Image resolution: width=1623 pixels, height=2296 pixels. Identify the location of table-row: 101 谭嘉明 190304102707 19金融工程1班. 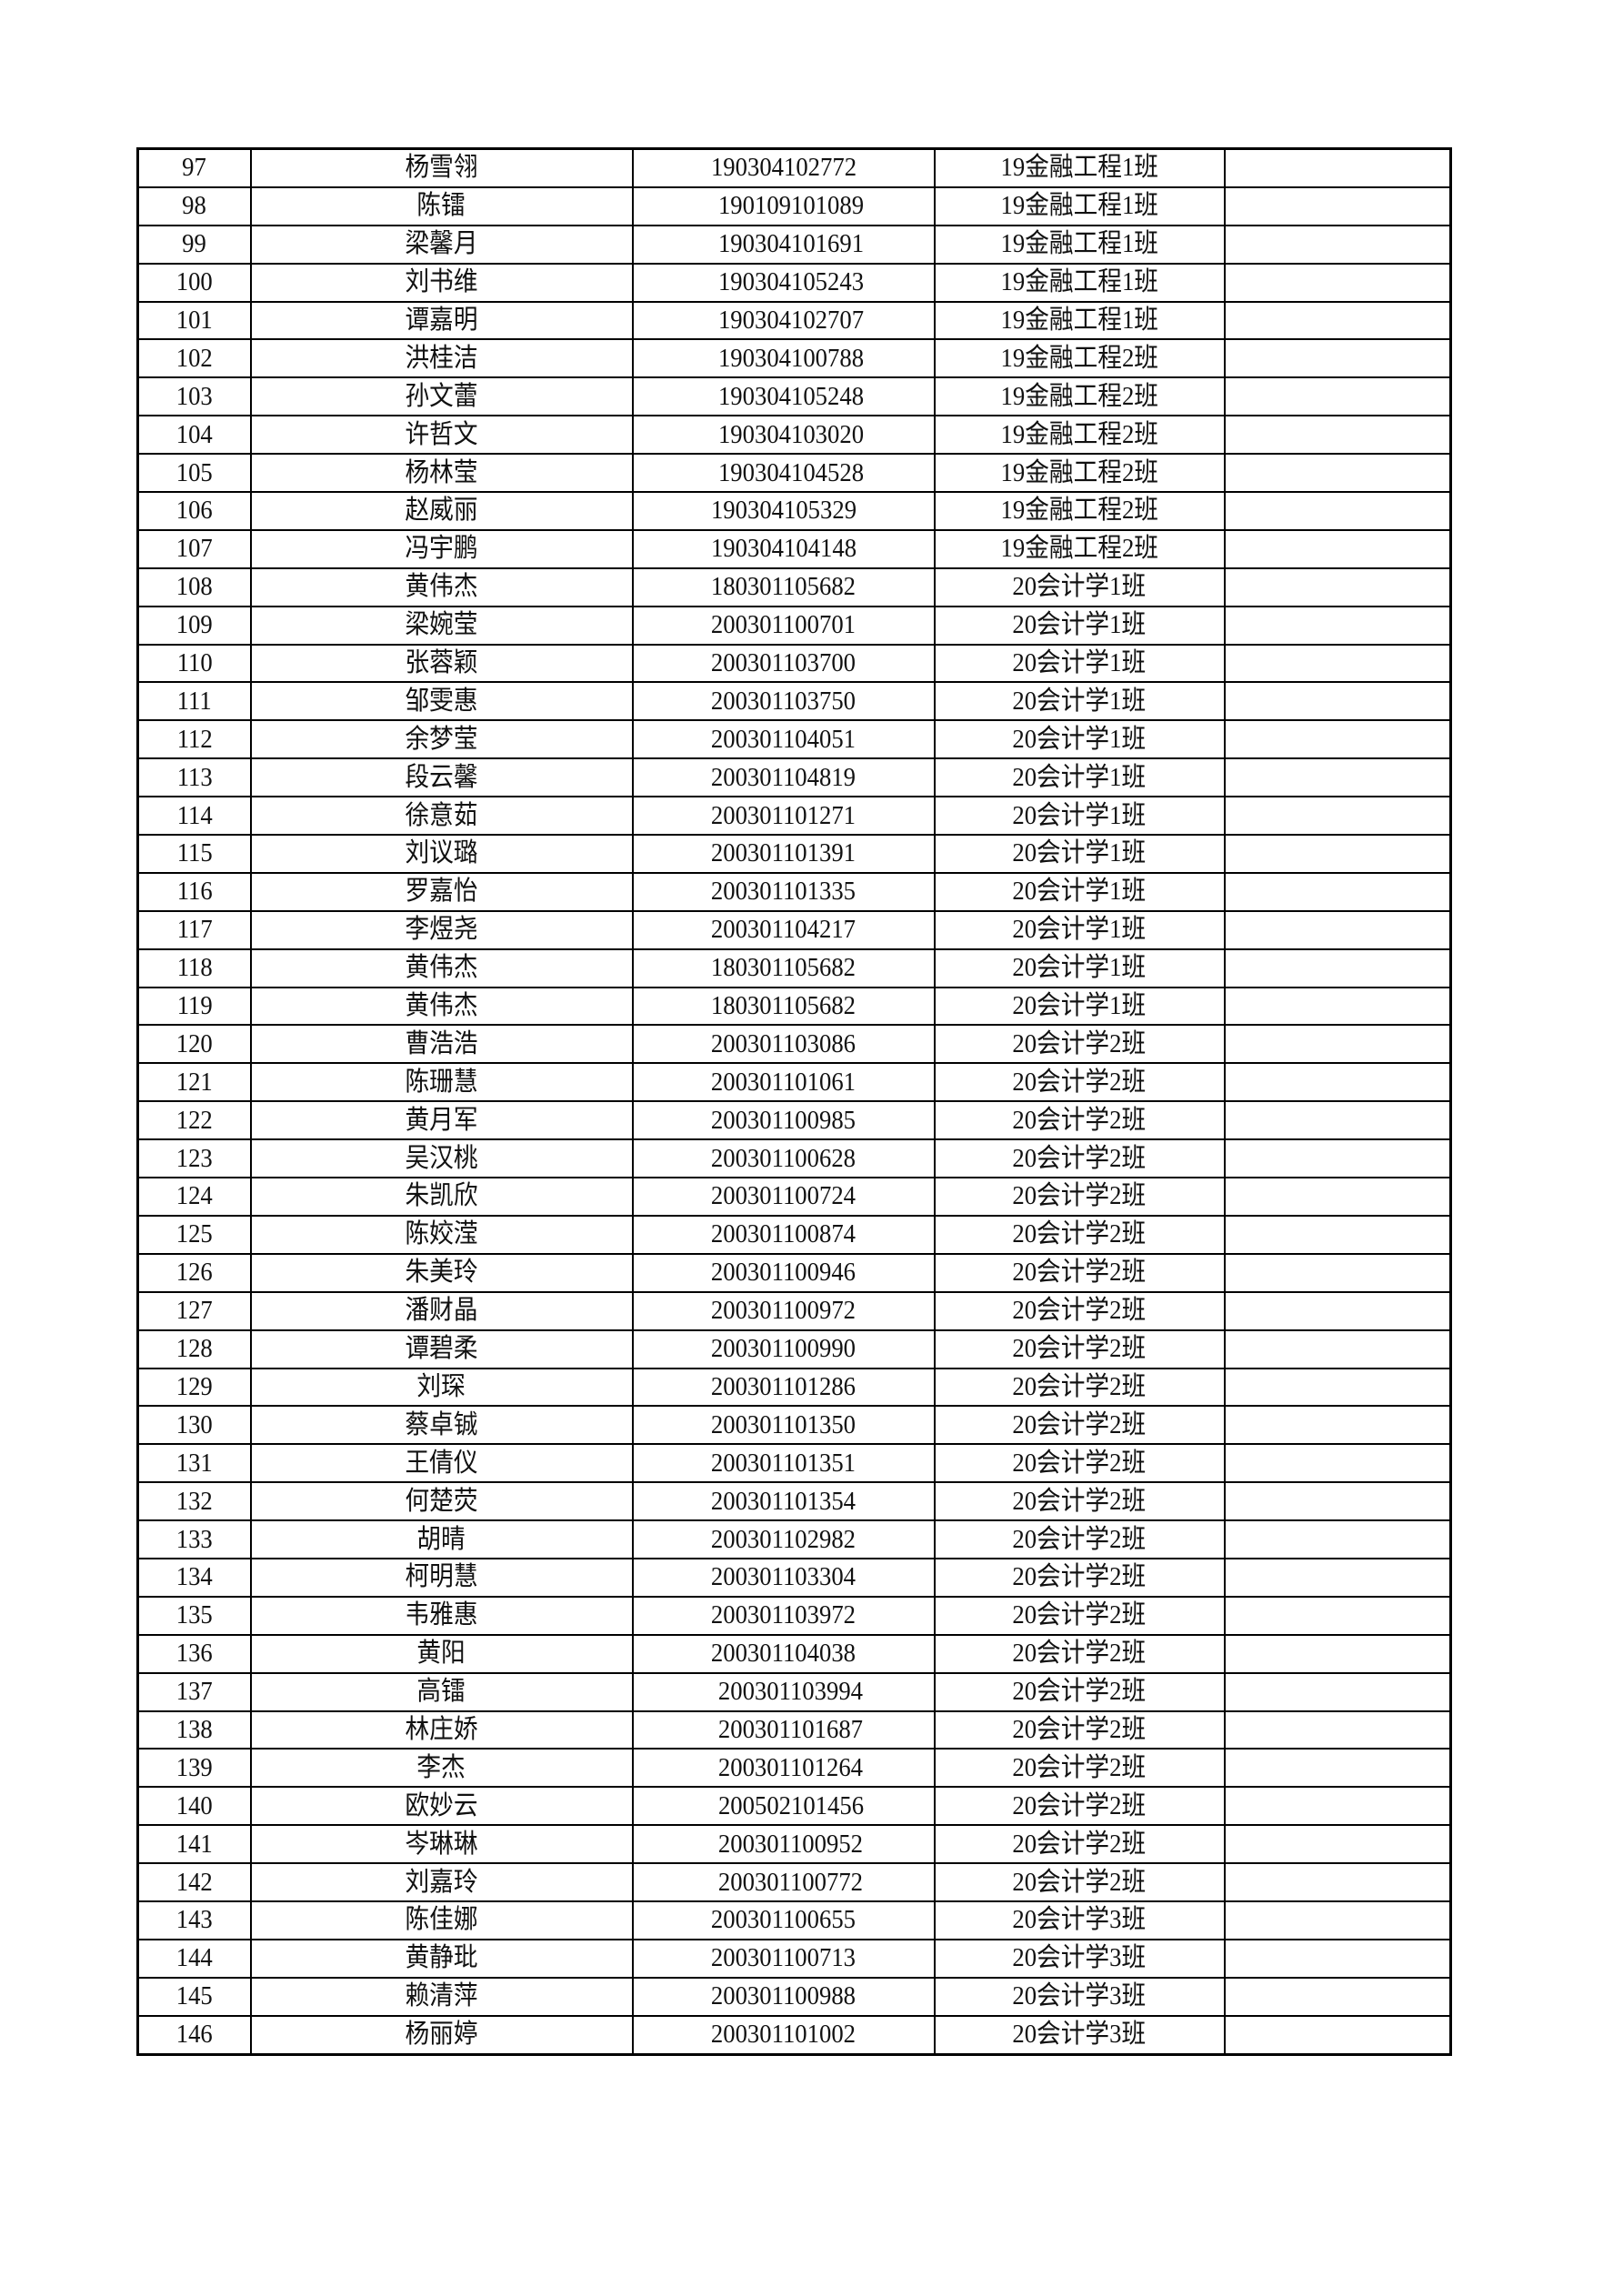
(794, 321).